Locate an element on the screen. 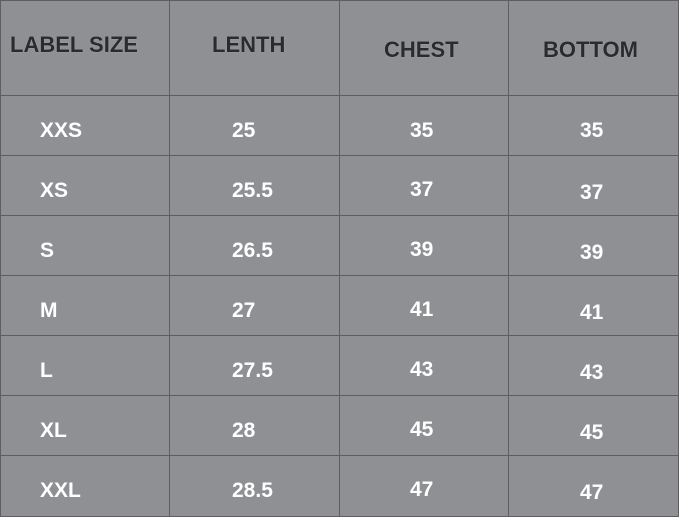 This screenshot has height=517, width=679. size-label-cell: XXS is located at coordinates (61, 130).